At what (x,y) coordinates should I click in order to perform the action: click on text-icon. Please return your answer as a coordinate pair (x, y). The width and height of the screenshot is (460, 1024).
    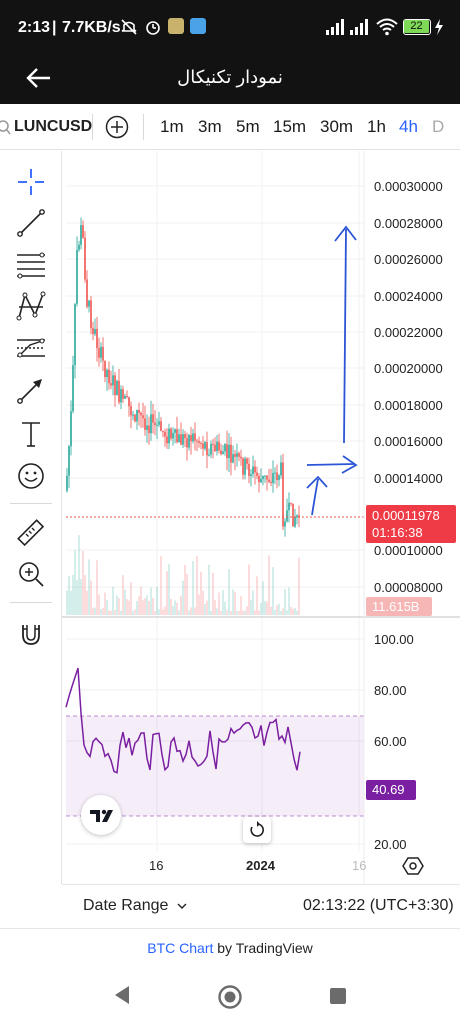
    Looking at the image, I should click on (31, 434).